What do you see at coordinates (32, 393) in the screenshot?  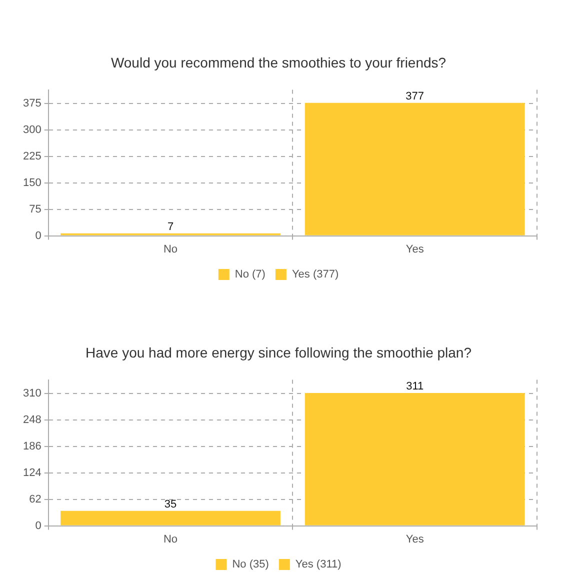 I see `y-tick-label: 310` at bounding box center [32, 393].